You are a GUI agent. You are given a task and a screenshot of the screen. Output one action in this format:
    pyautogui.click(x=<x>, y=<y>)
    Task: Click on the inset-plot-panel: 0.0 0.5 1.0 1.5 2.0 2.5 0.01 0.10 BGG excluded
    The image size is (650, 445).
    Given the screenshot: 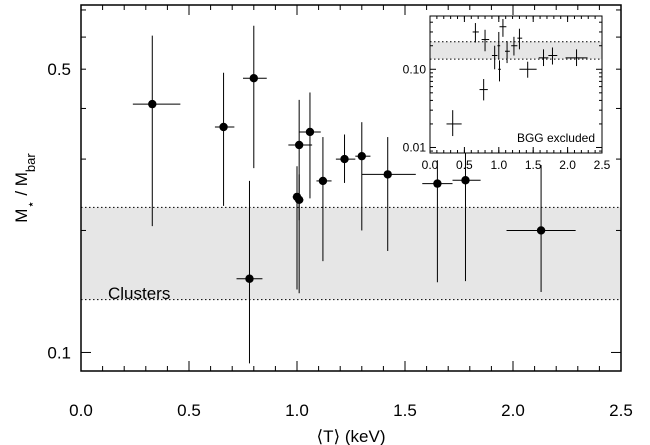 What is the action you would take?
    pyautogui.click(x=507, y=93)
    